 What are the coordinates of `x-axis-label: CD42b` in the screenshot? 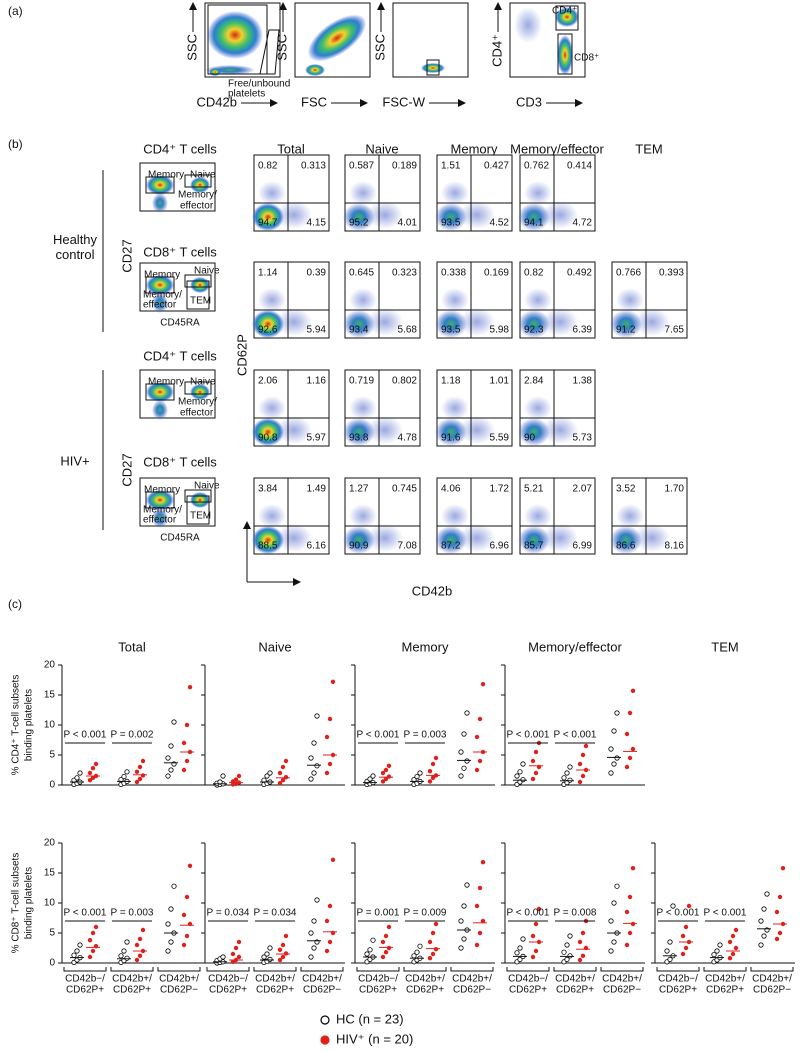 It's located at (217, 101).